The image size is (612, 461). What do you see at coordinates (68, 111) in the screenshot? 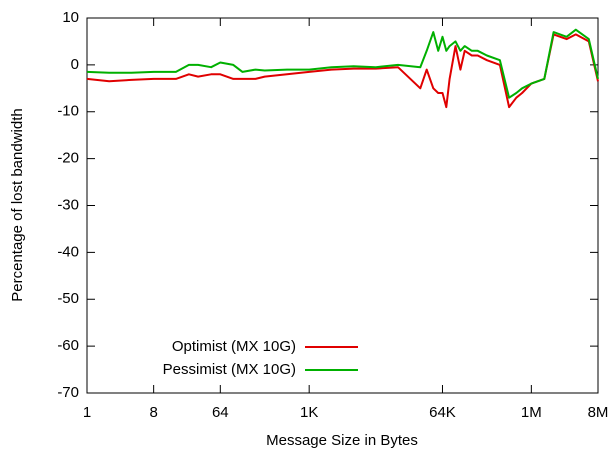
I see `y-tick-label: -10` at bounding box center [68, 111].